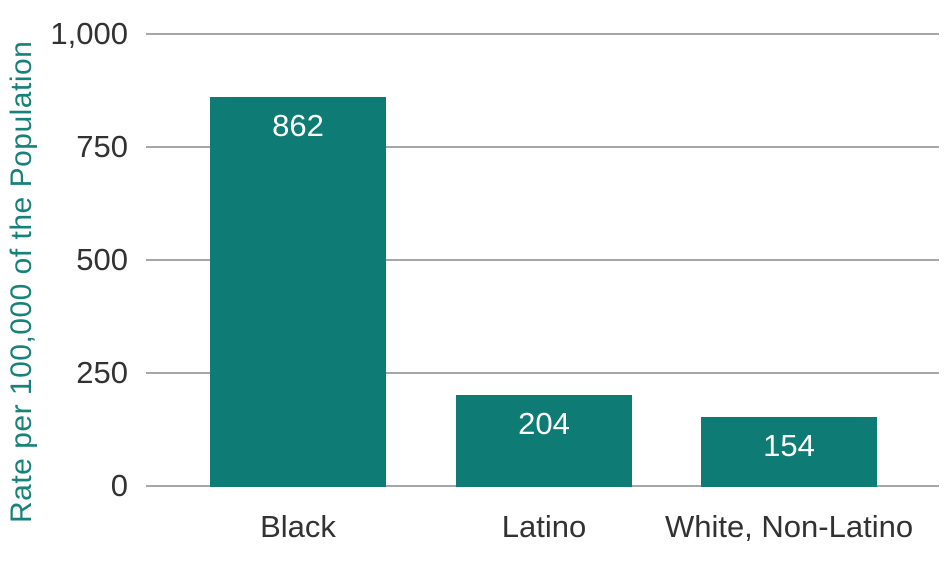 The height and width of the screenshot is (563, 950). Describe the element at coordinates (544, 526) in the screenshot. I see `x-axis-label-latino: Latino` at that location.